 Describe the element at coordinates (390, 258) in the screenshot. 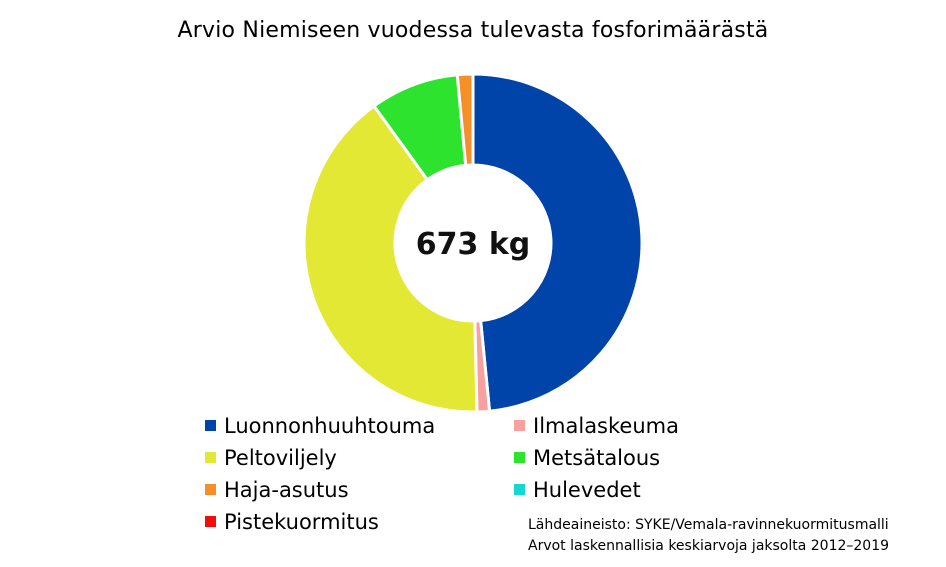

I see `slice-peltoviljely` at that location.